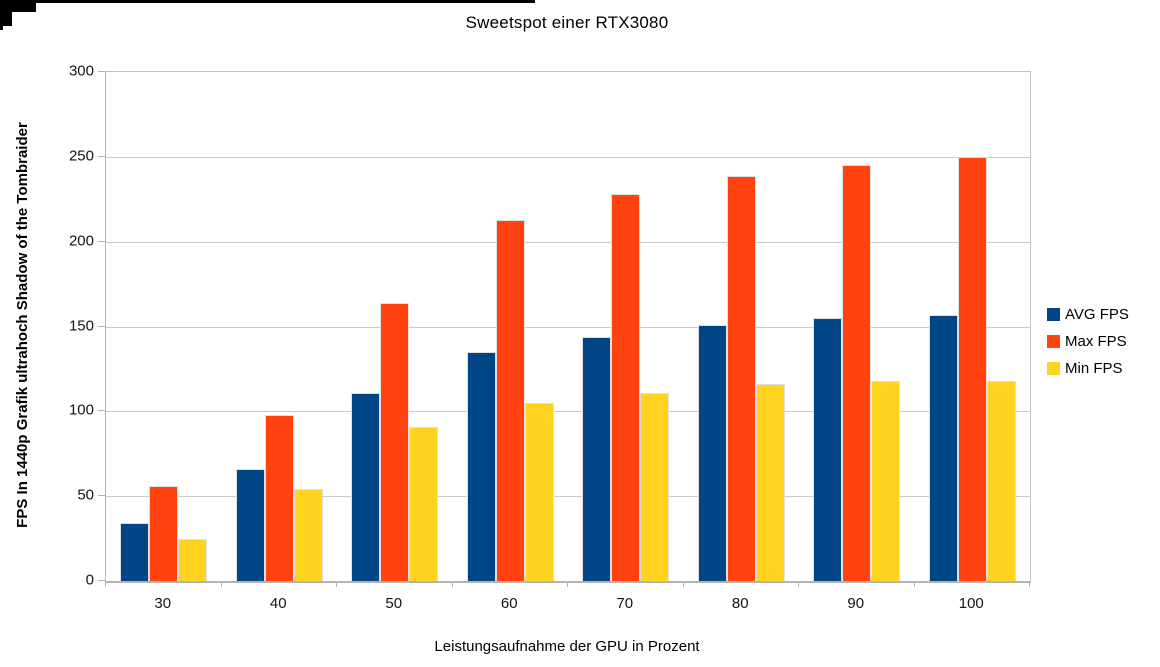 Image resolution: width=1160 pixels, height=667 pixels. I want to click on x-tick-label: 90, so click(856, 603).